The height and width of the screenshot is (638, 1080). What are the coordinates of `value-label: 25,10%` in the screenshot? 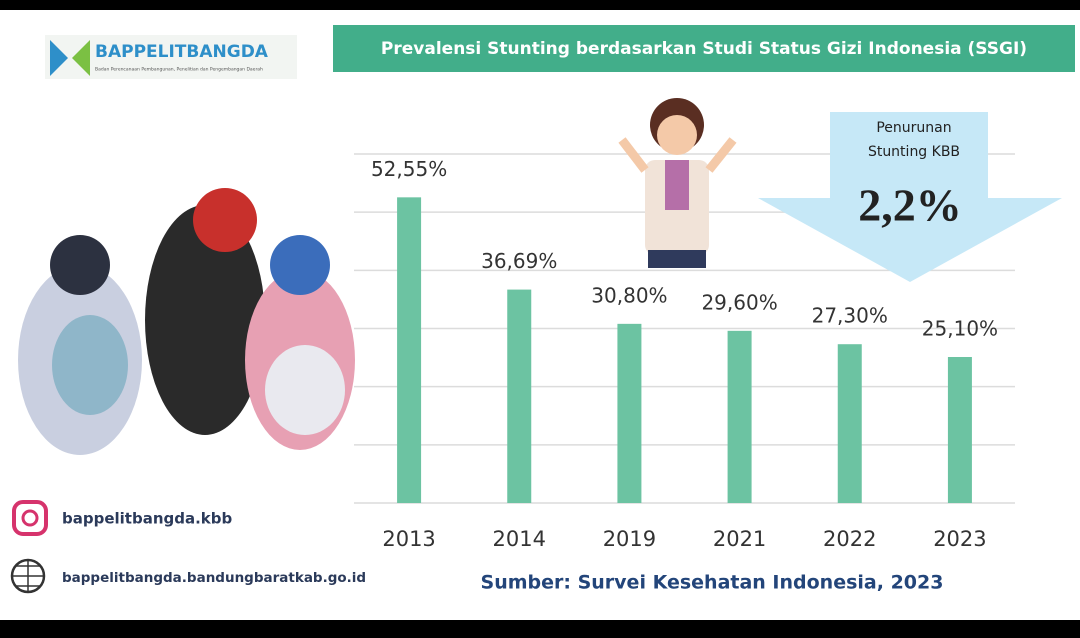 It's located at (960, 329).